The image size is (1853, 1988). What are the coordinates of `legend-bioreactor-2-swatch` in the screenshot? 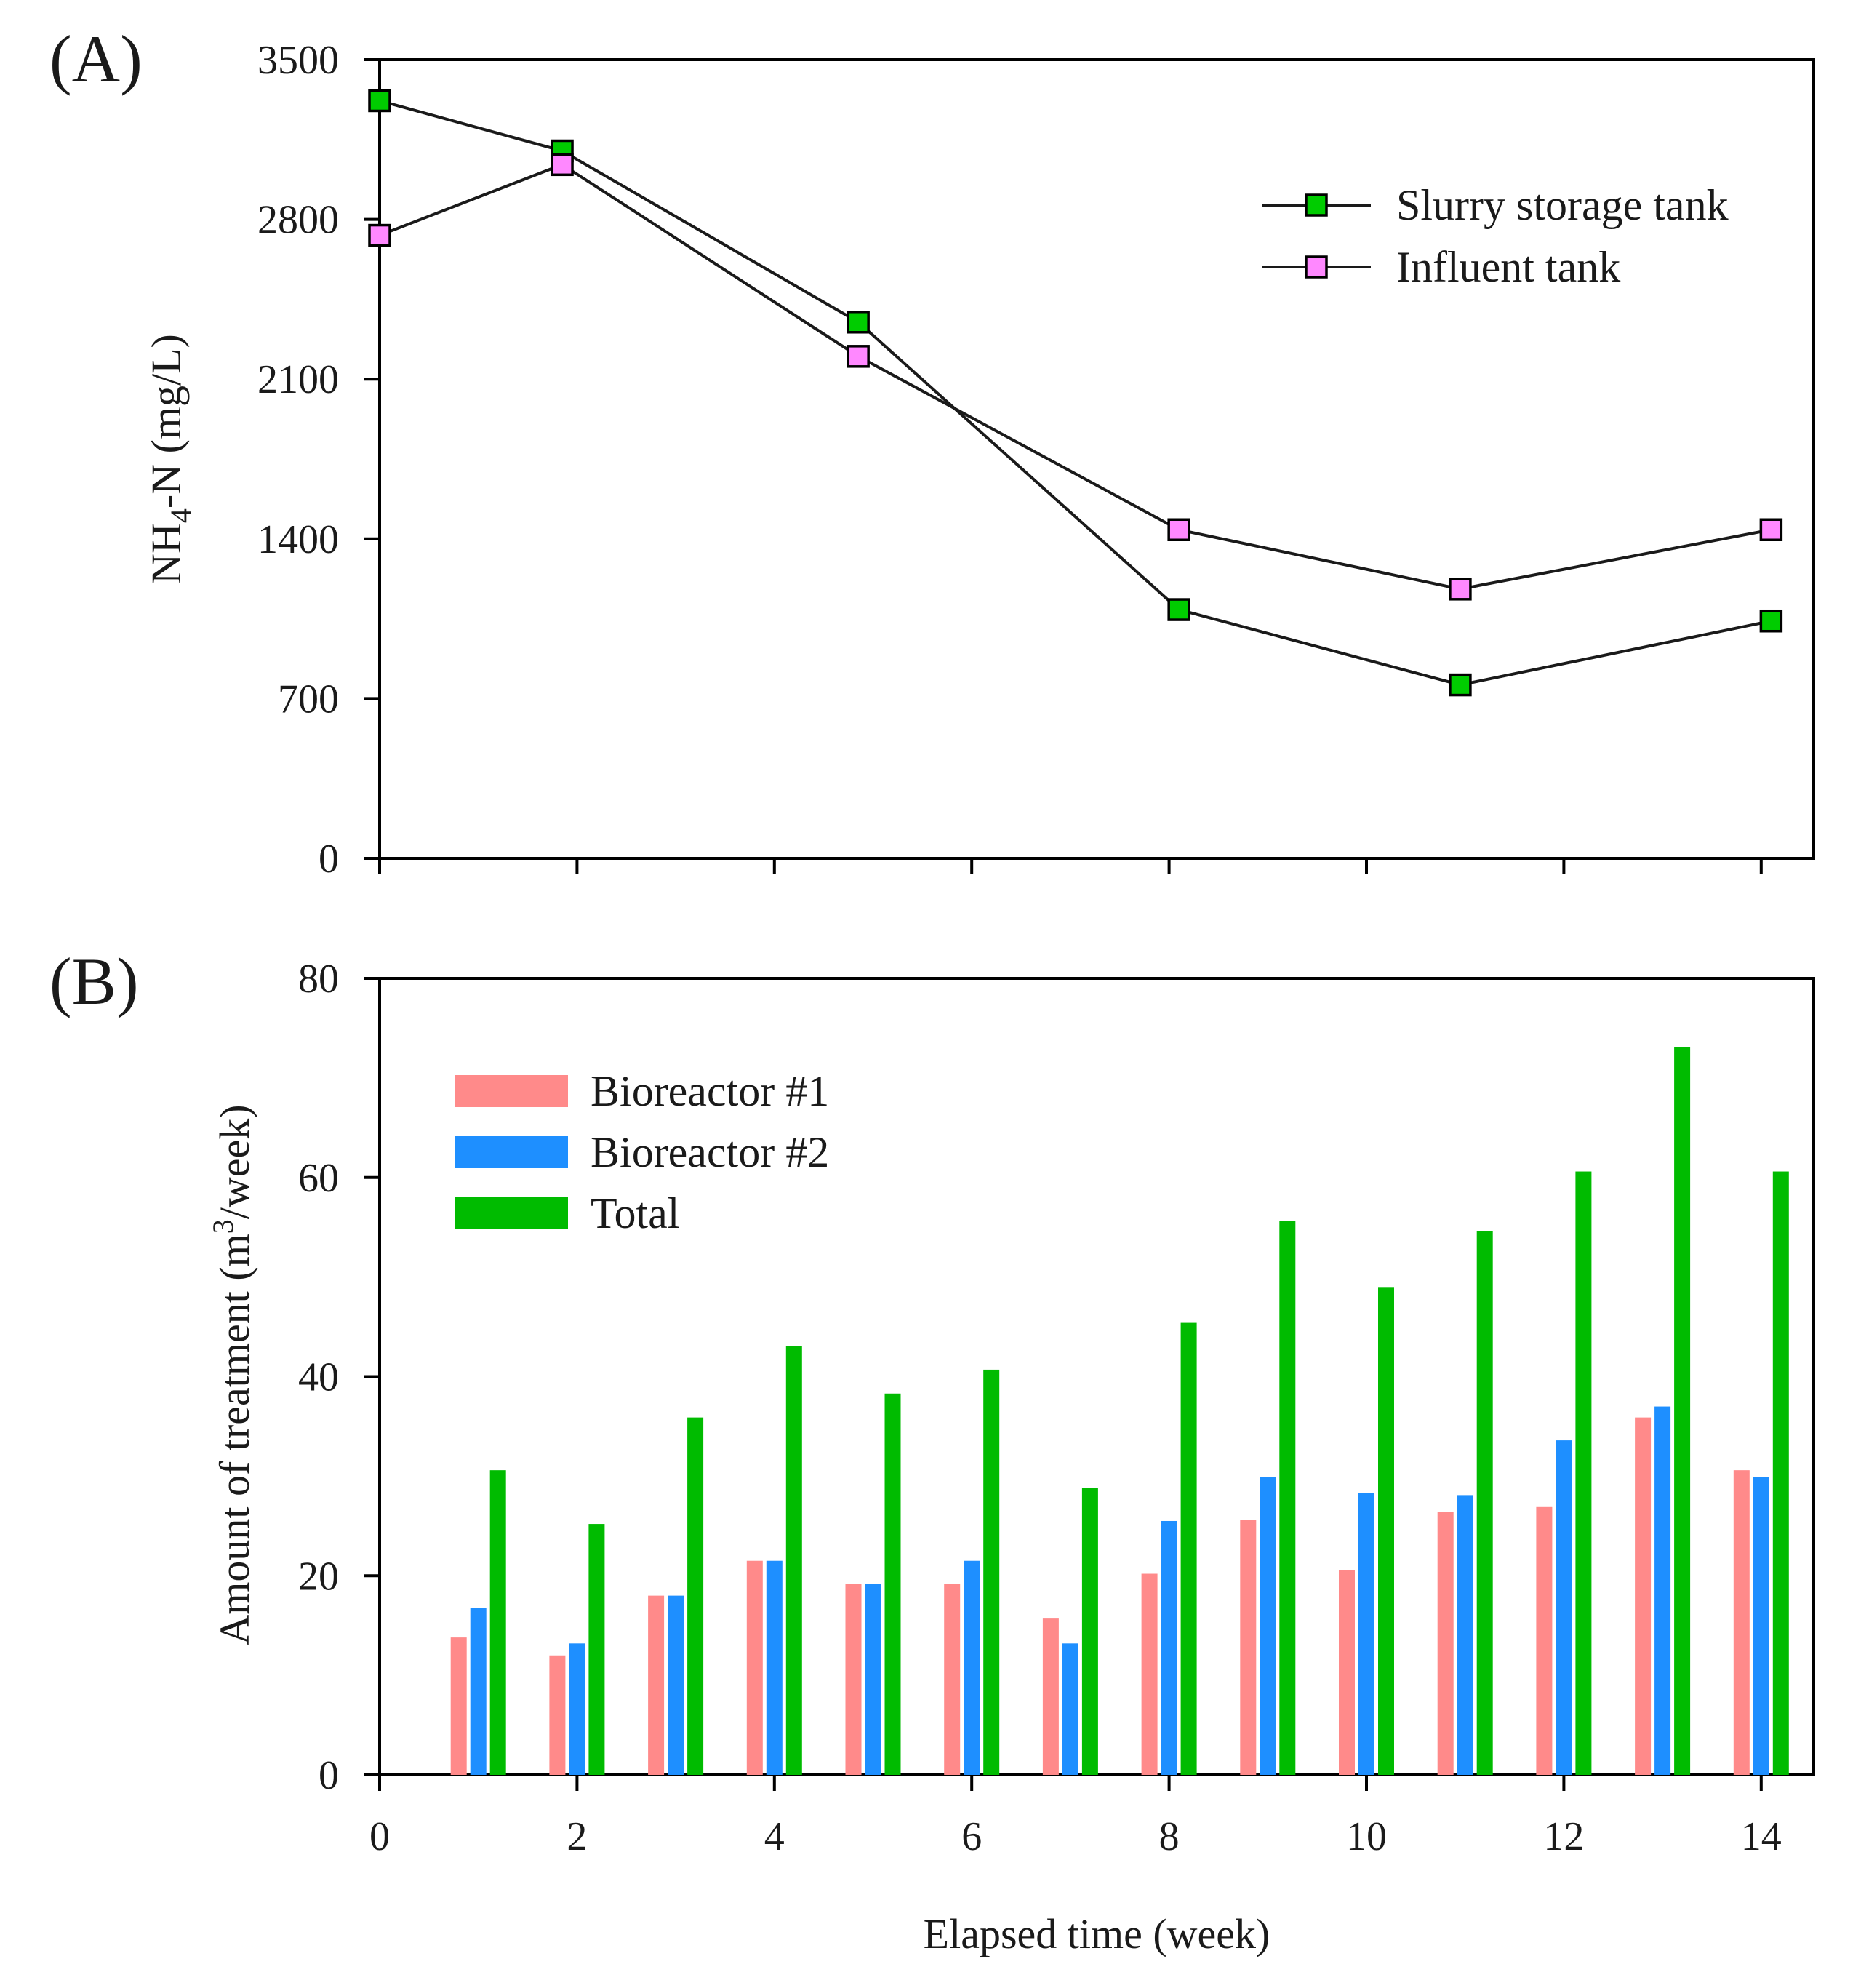 It's located at (512, 1152).